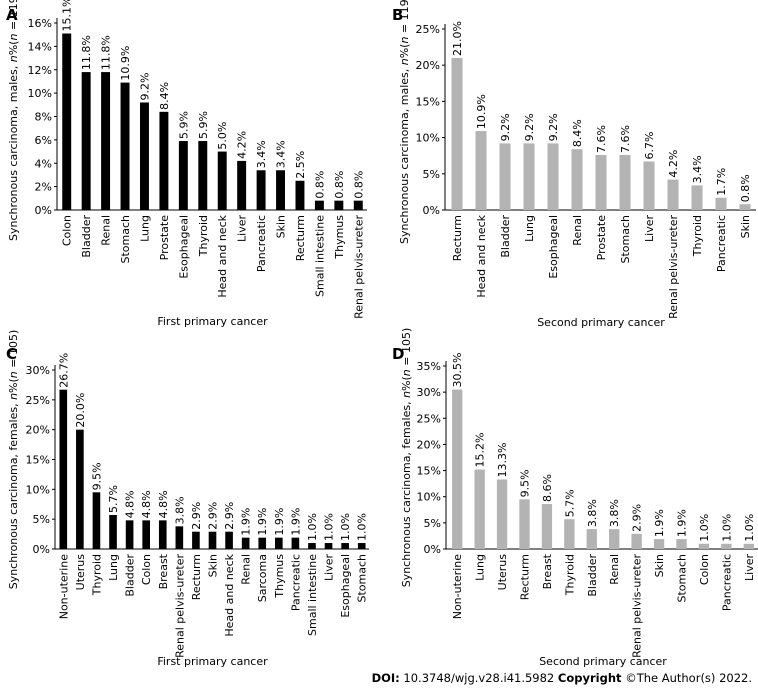 This screenshot has width=758, height=689. Describe the element at coordinates (502, 572) in the screenshot. I see `category-label: Uterus` at that location.